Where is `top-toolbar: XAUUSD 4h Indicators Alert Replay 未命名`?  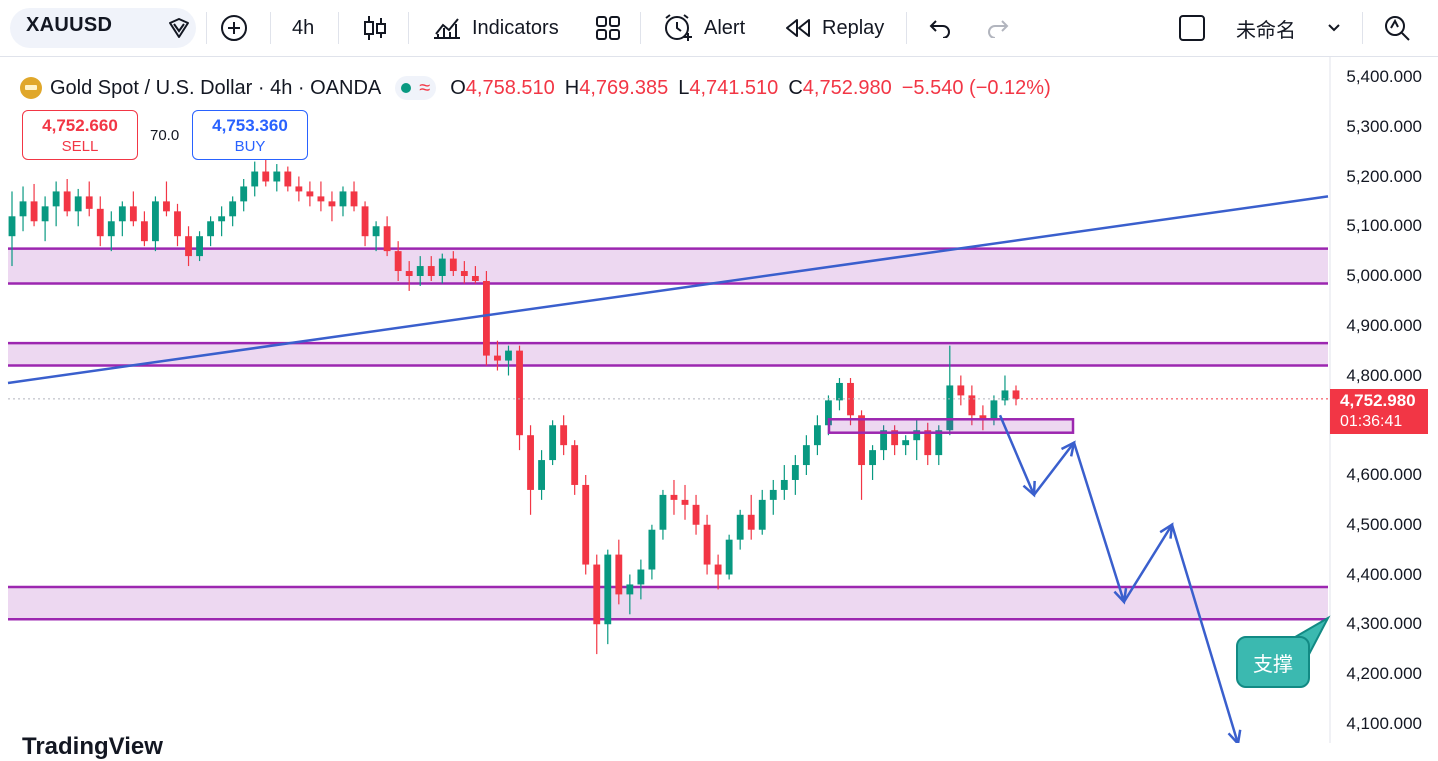
top-toolbar: XAUUSD 4h Indicators Alert Replay 未命名 is located at coordinates (719, 28).